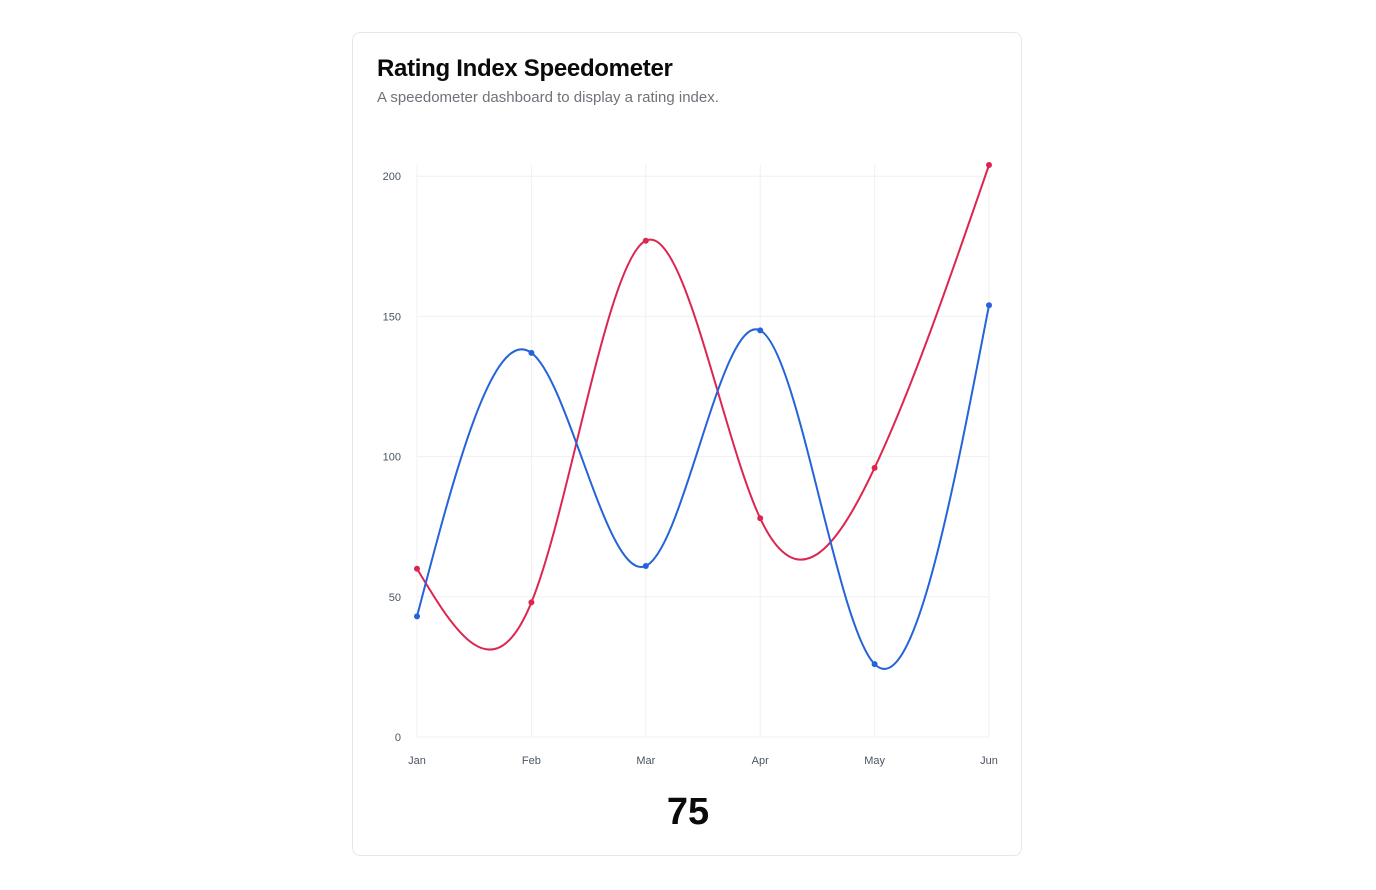  Describe the element at coordinates (989, 761) in the screenshot. I see `x-tick-label: Jun` at that location.